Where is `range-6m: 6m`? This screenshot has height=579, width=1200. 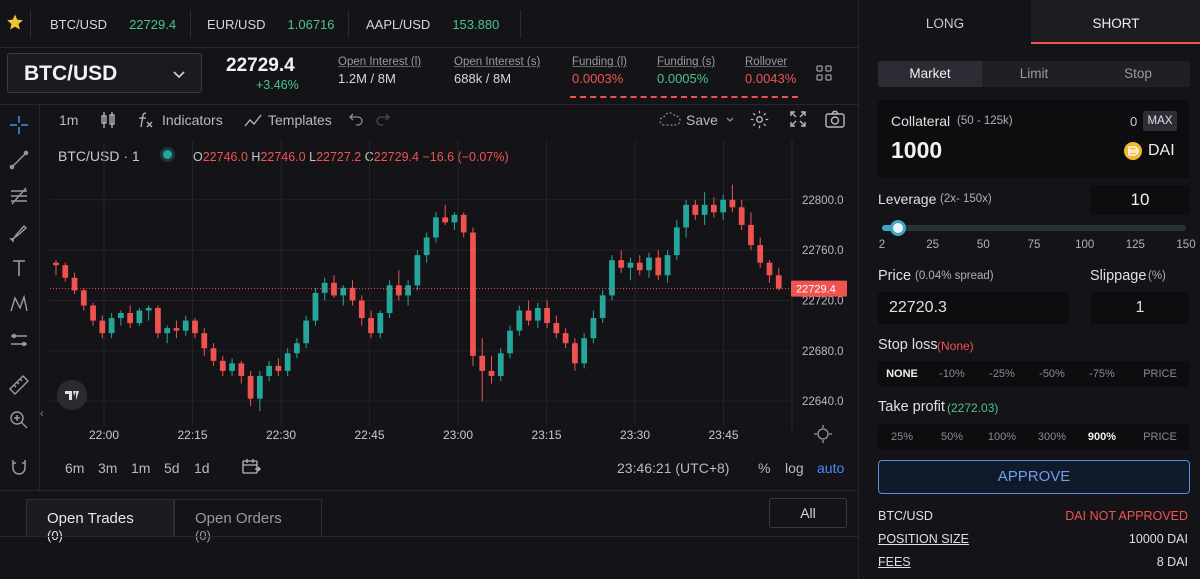
range-6m: 6m is located at coordinates (75, 468).